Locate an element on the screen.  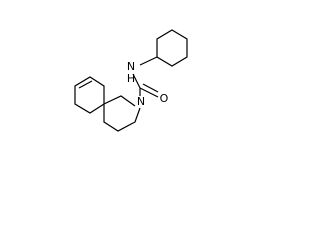
atom-label: H is located at coordinates (131, 78).